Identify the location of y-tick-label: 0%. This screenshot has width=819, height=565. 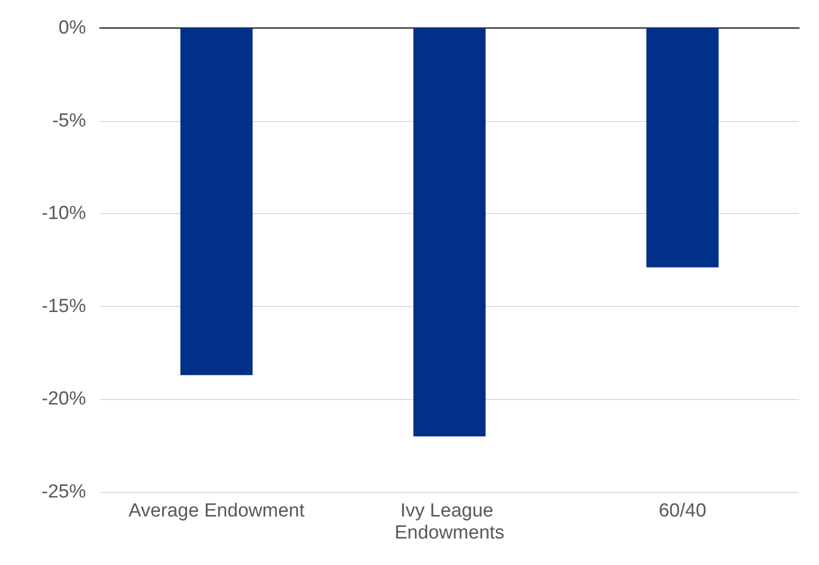
(72, 28).